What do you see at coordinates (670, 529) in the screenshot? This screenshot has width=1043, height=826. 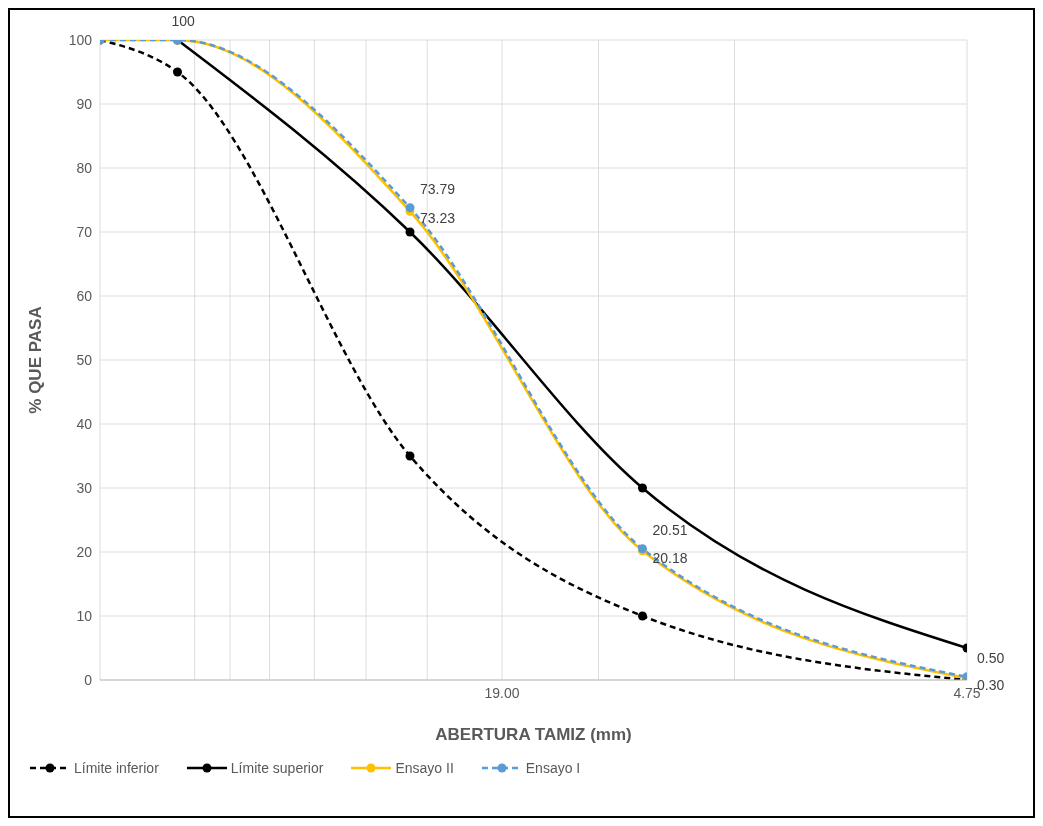 I see `data-label: 20.51` at bounding box center [670, 529].